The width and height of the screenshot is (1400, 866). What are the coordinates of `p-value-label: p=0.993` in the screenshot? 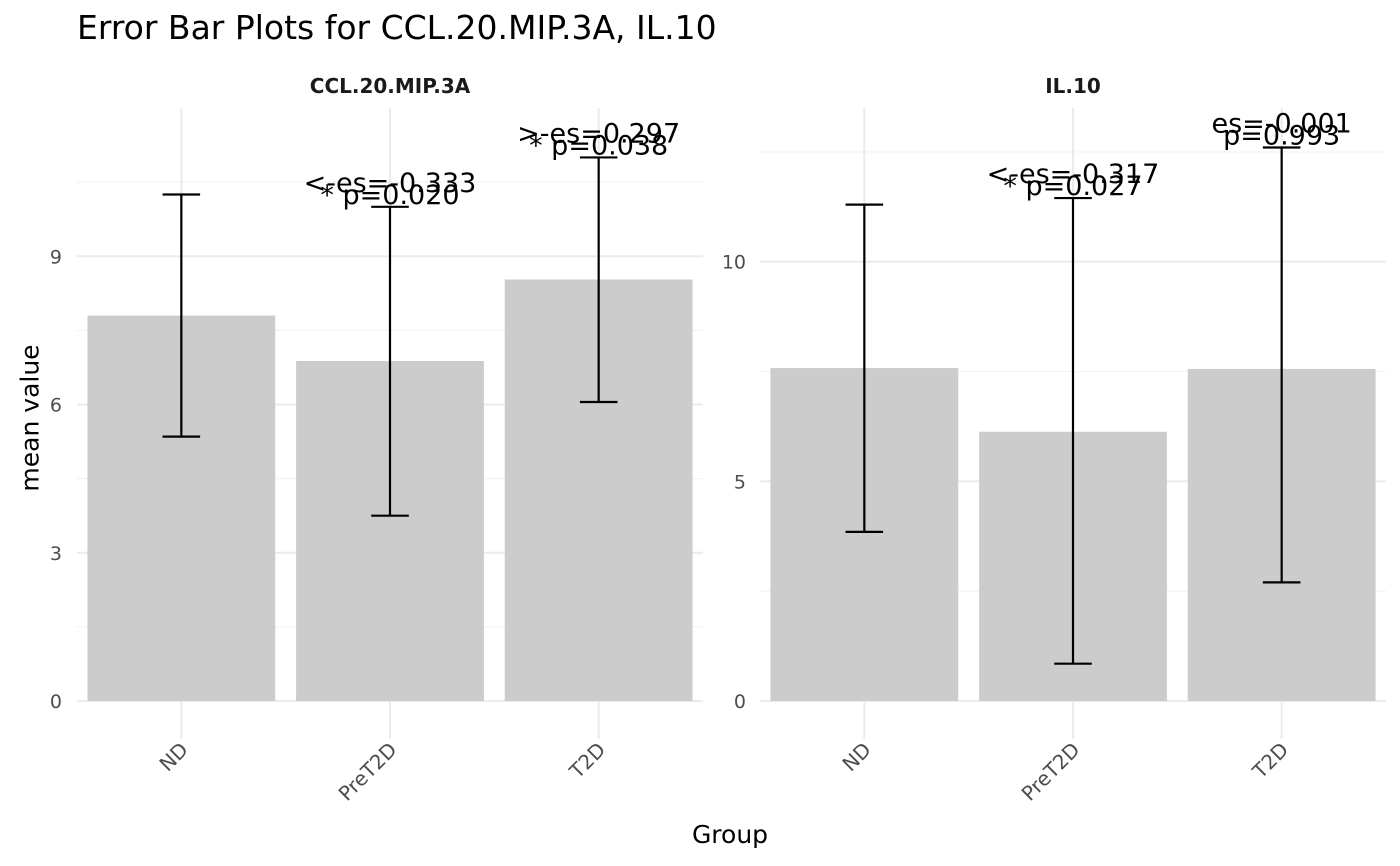 It's located at (1281, 136).